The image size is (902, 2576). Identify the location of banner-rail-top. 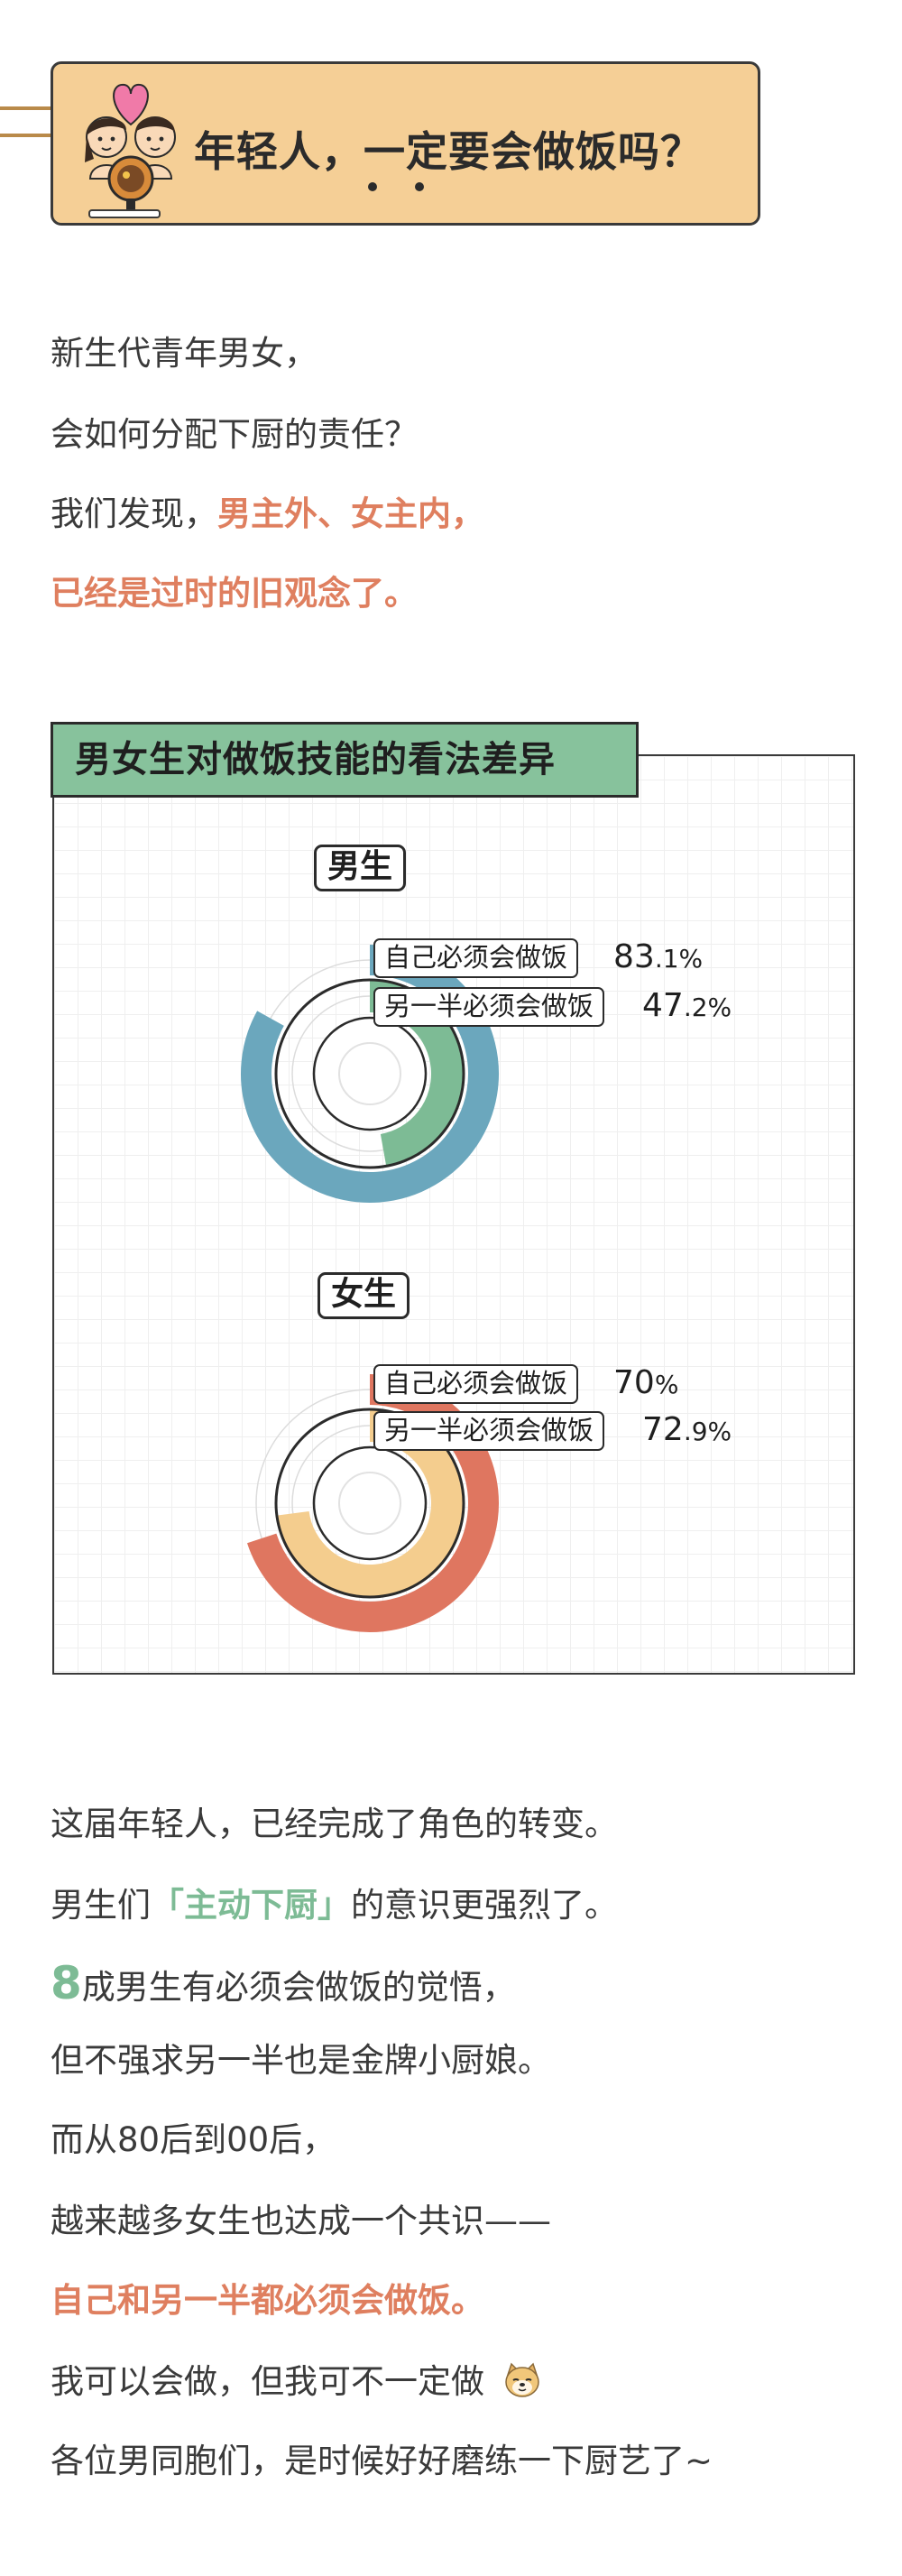
(26, 108).